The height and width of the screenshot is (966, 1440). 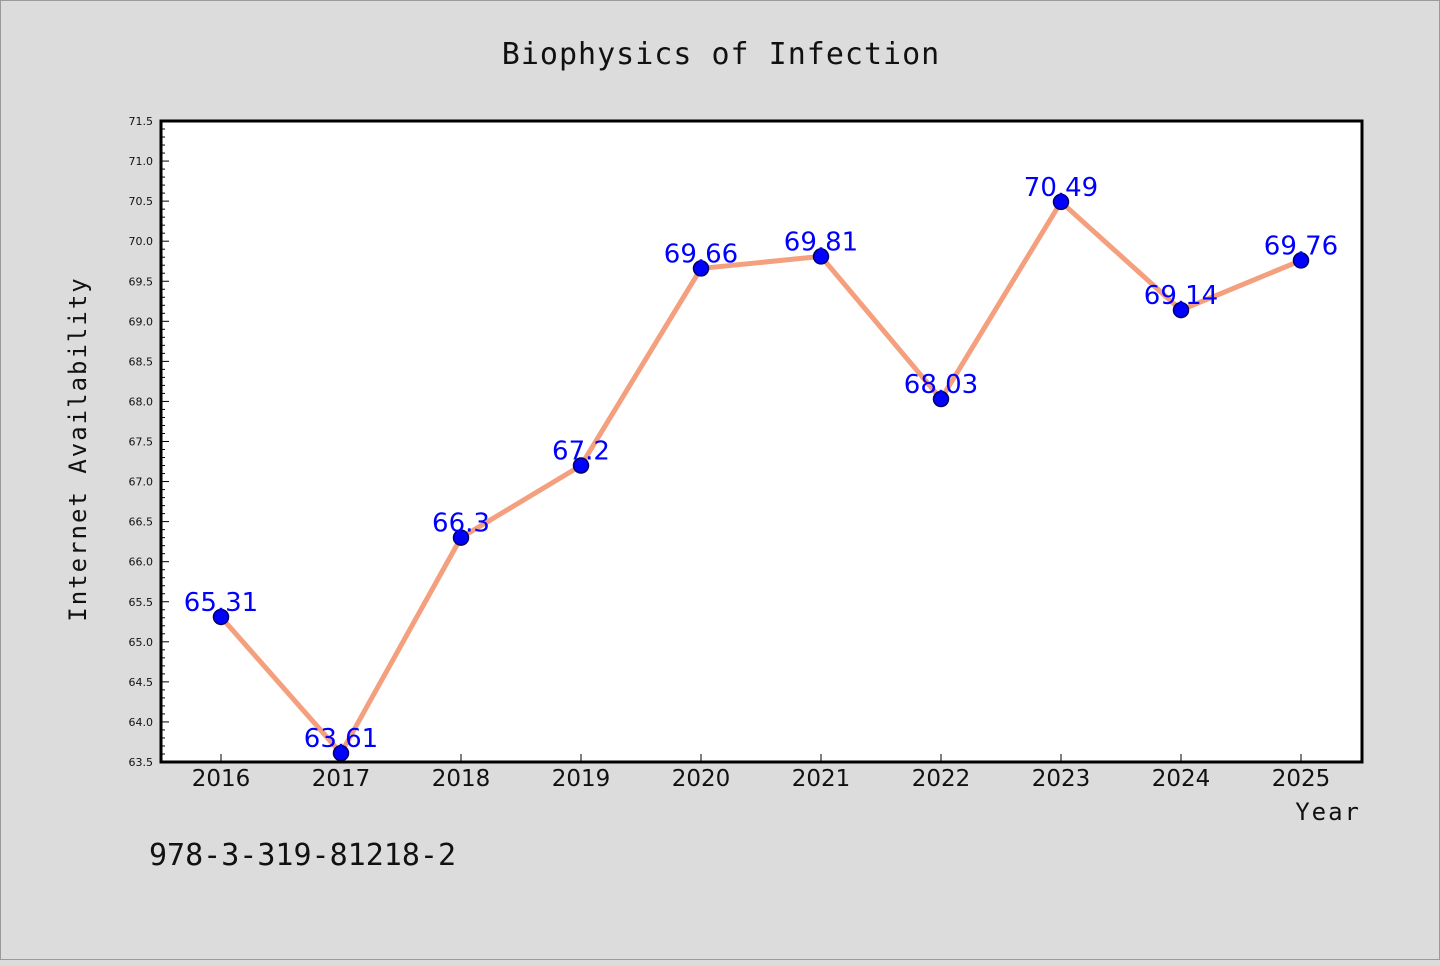 I want to click on data-label: 70.49, so click(x=1061, y=188).